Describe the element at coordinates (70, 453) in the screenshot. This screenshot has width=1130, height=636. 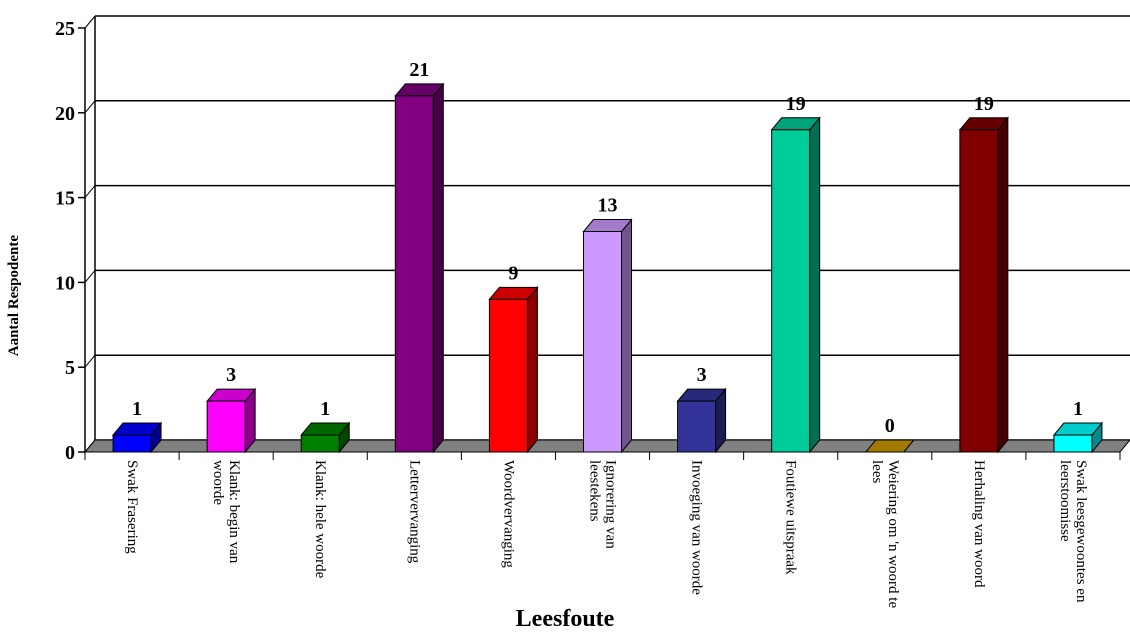
I see `y-tick-label: 0` at that location.